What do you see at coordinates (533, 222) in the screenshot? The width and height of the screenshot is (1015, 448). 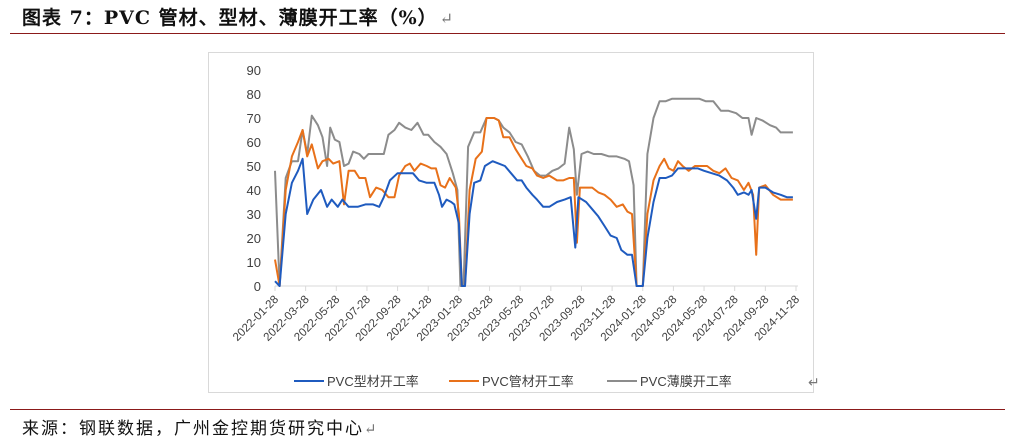 I see `series-line` at bounding box center [533, 222].